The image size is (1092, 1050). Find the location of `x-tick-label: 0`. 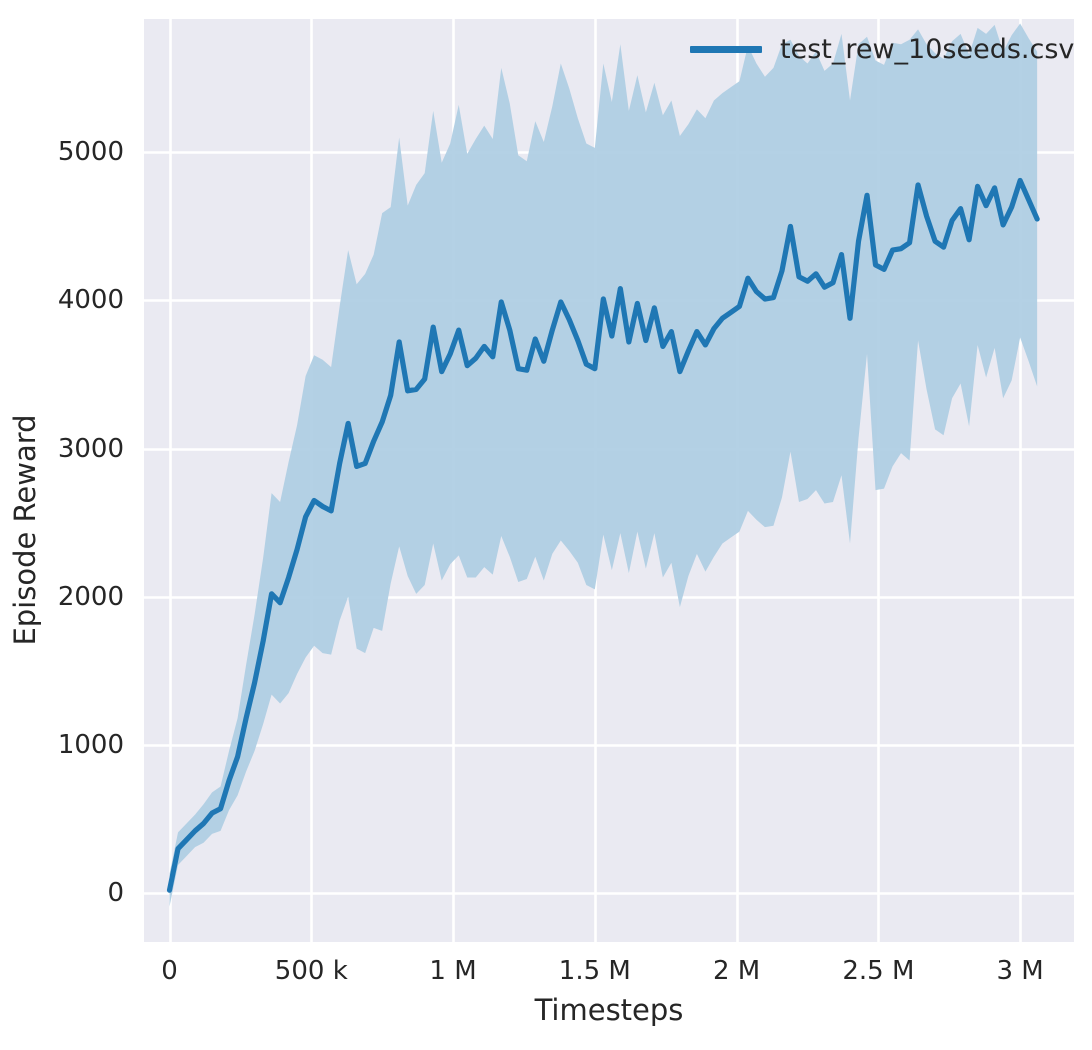

x-tick-label: 0 is located at coordinates (169, 971).